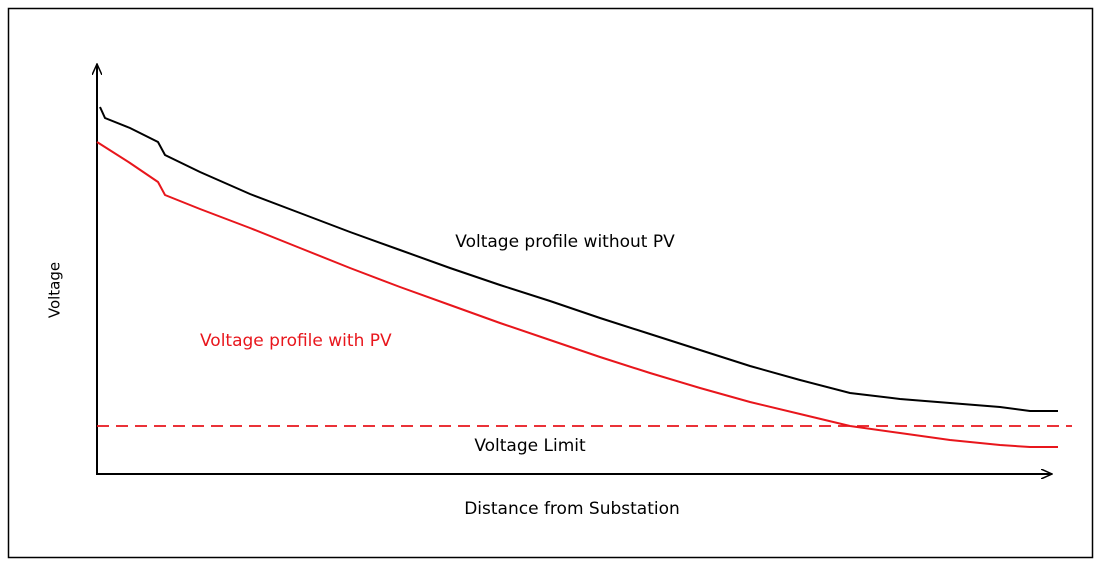 The height and width of the screenshot is (569, 1101). I want to click on curve-label: Voltage profile with PV, so click(296, 341).